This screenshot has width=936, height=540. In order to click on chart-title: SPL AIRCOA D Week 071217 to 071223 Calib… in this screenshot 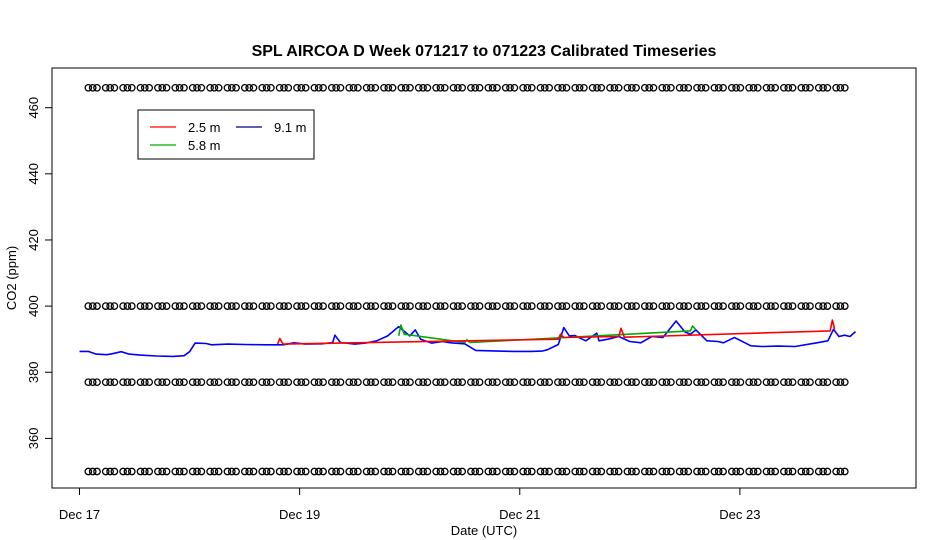, I will do `click(484, 51)`.